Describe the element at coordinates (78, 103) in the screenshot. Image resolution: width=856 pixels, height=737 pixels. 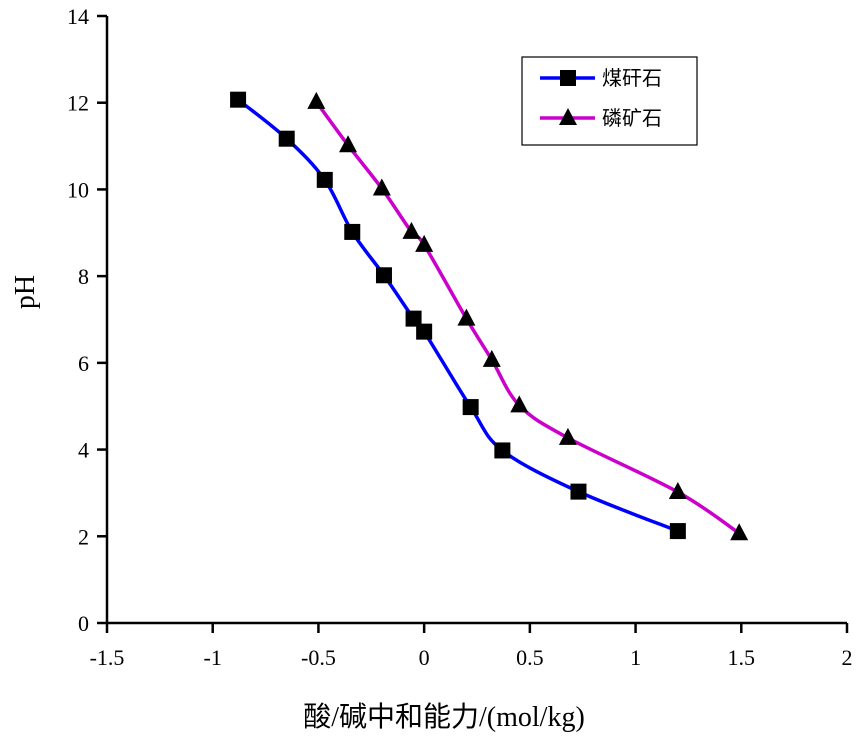
I see `y-tick-label: 12` at that location.